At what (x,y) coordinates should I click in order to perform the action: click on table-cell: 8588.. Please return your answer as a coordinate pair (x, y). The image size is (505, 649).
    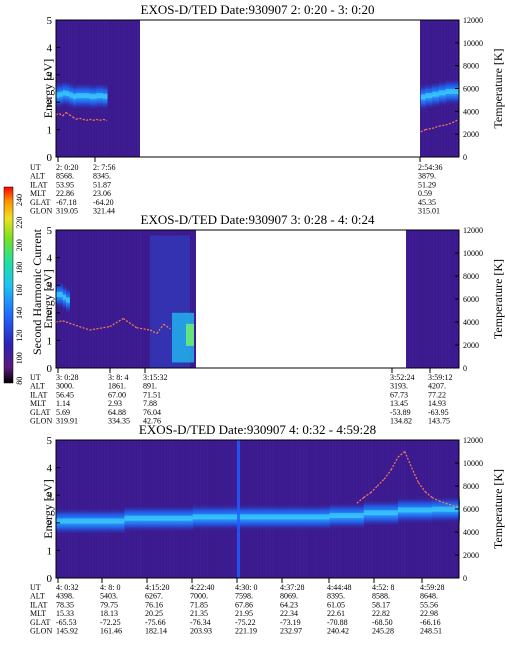
    Looking at the image, I should click on (381, 596).